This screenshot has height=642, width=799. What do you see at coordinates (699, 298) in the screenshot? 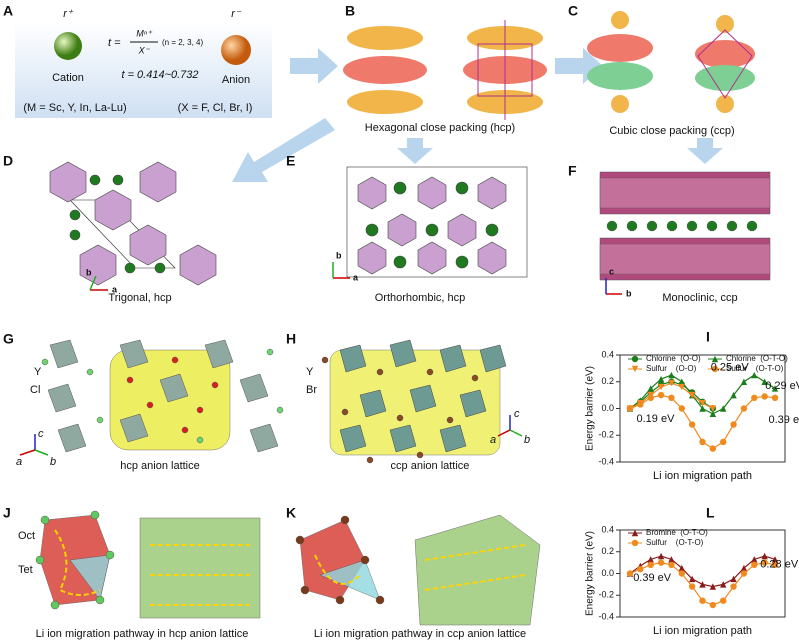
I see `caption: Monoclinic, ccp` at bounding box center [699, 298].